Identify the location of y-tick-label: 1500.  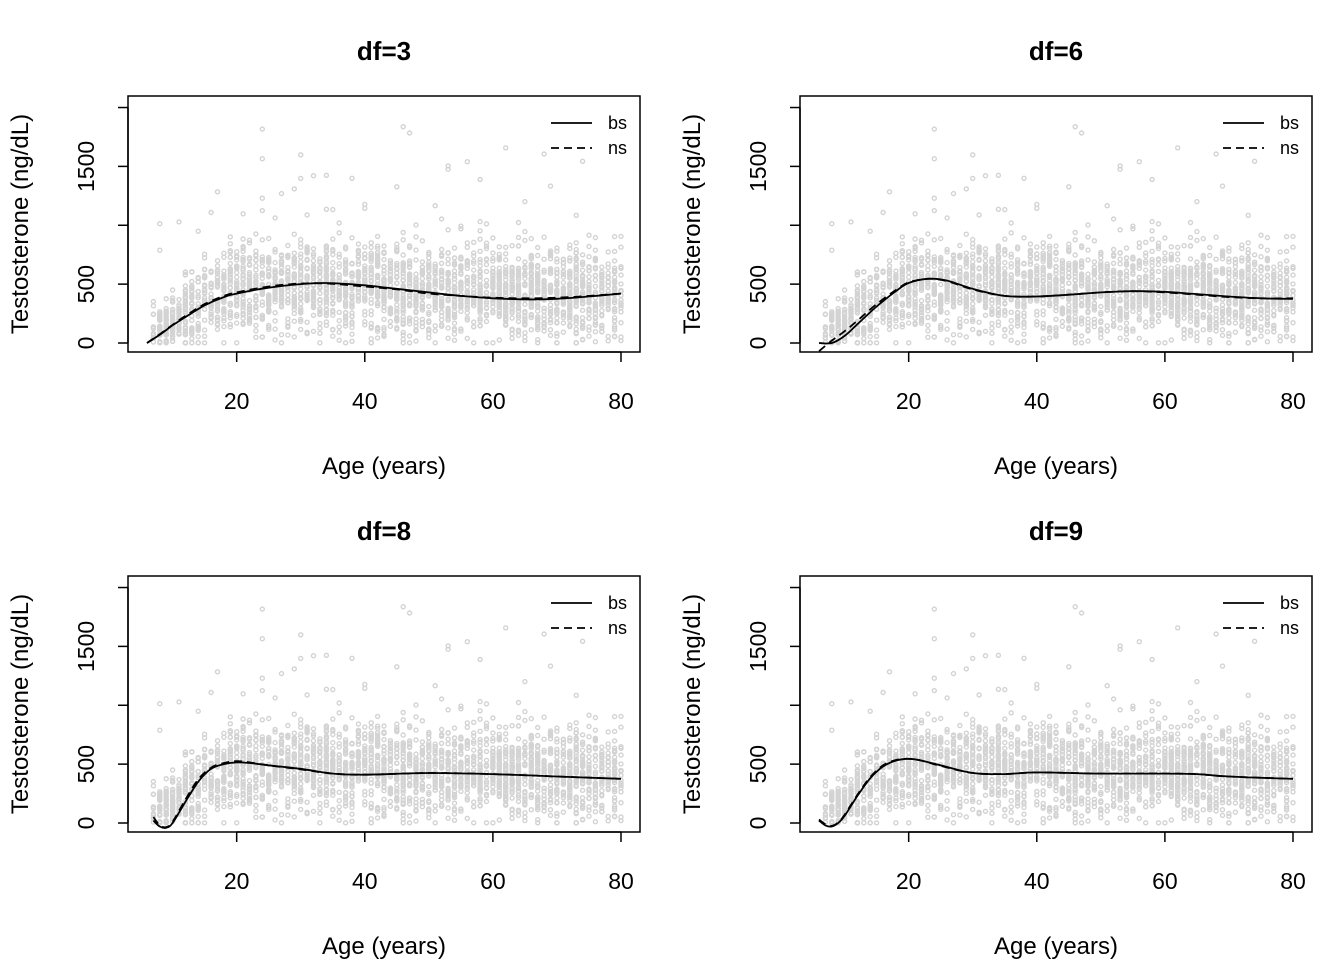
(86, 166).